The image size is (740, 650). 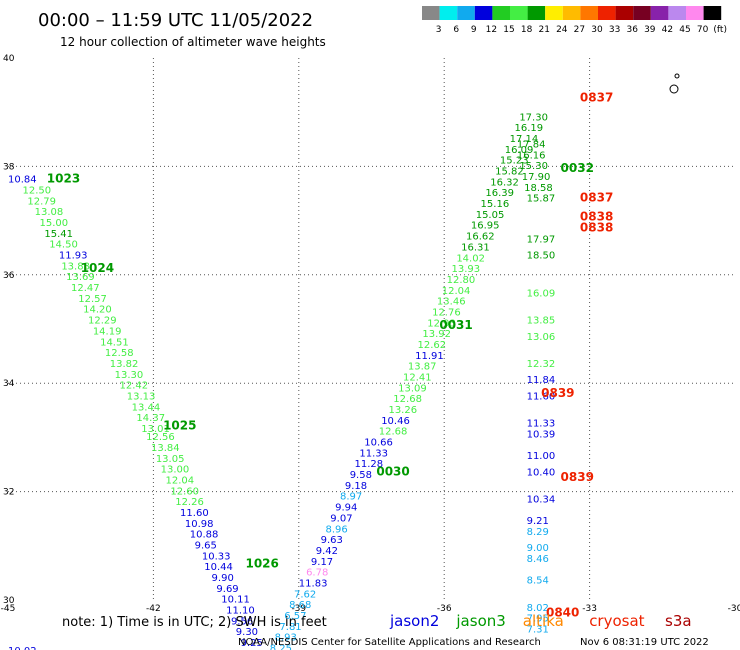 What do you see at coordinates (85, 288) in the screenshot?
I see `wave-height-point: 12.47` at bounding box center [85, 288].